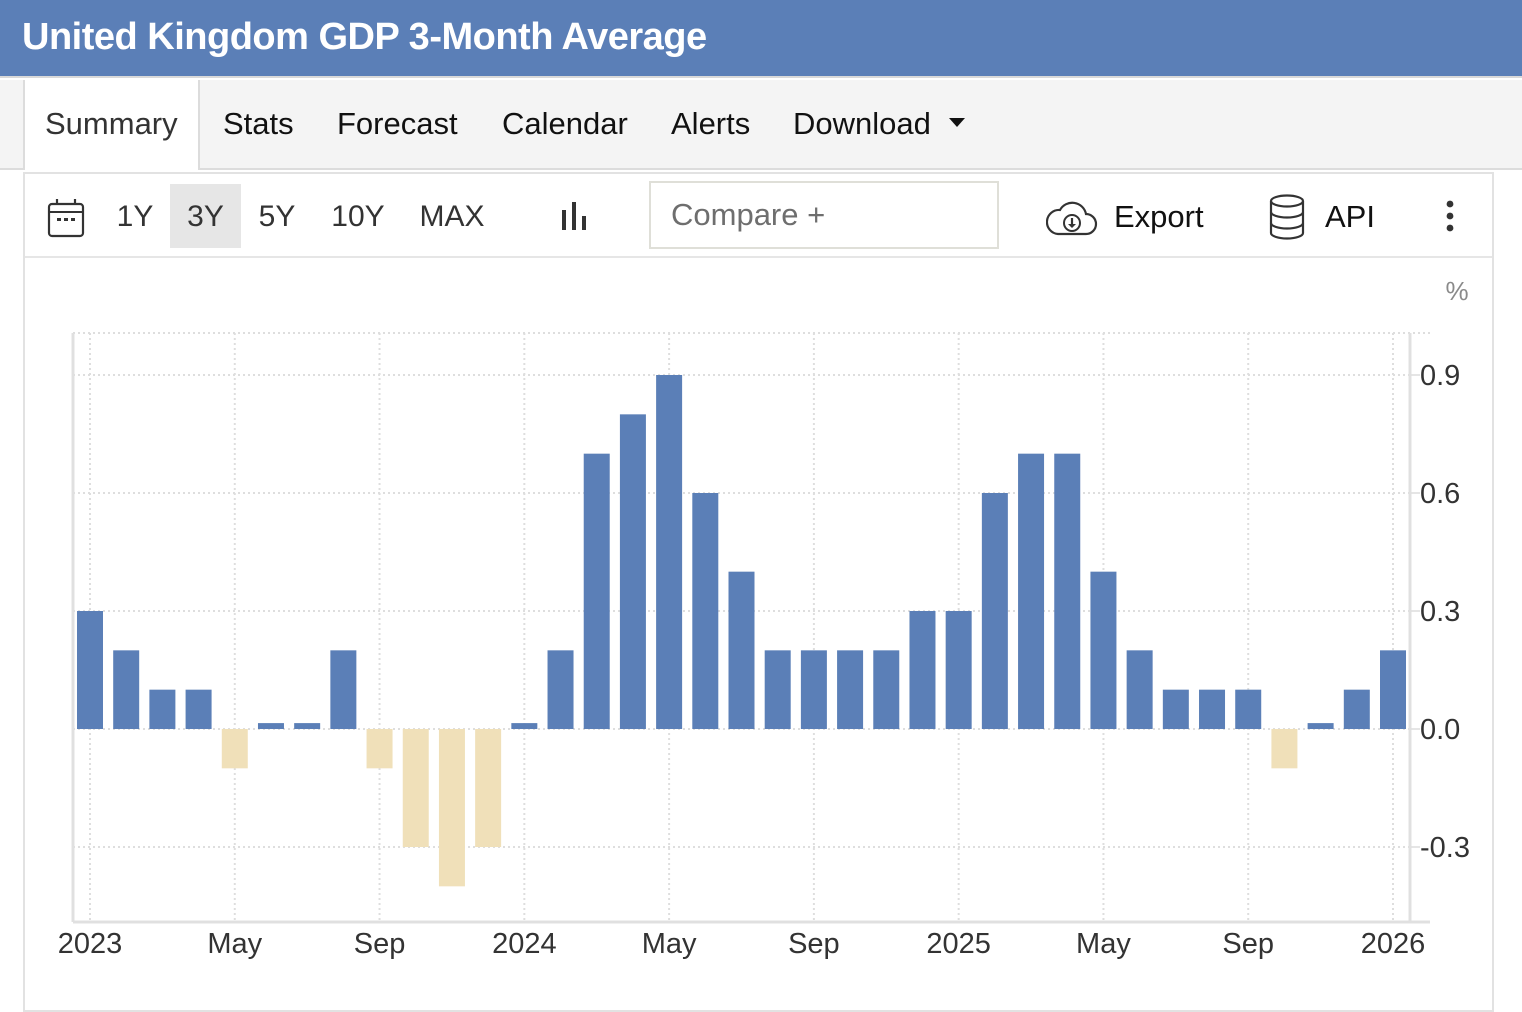  I want to click on caret-down-icon, so click(956, 123).